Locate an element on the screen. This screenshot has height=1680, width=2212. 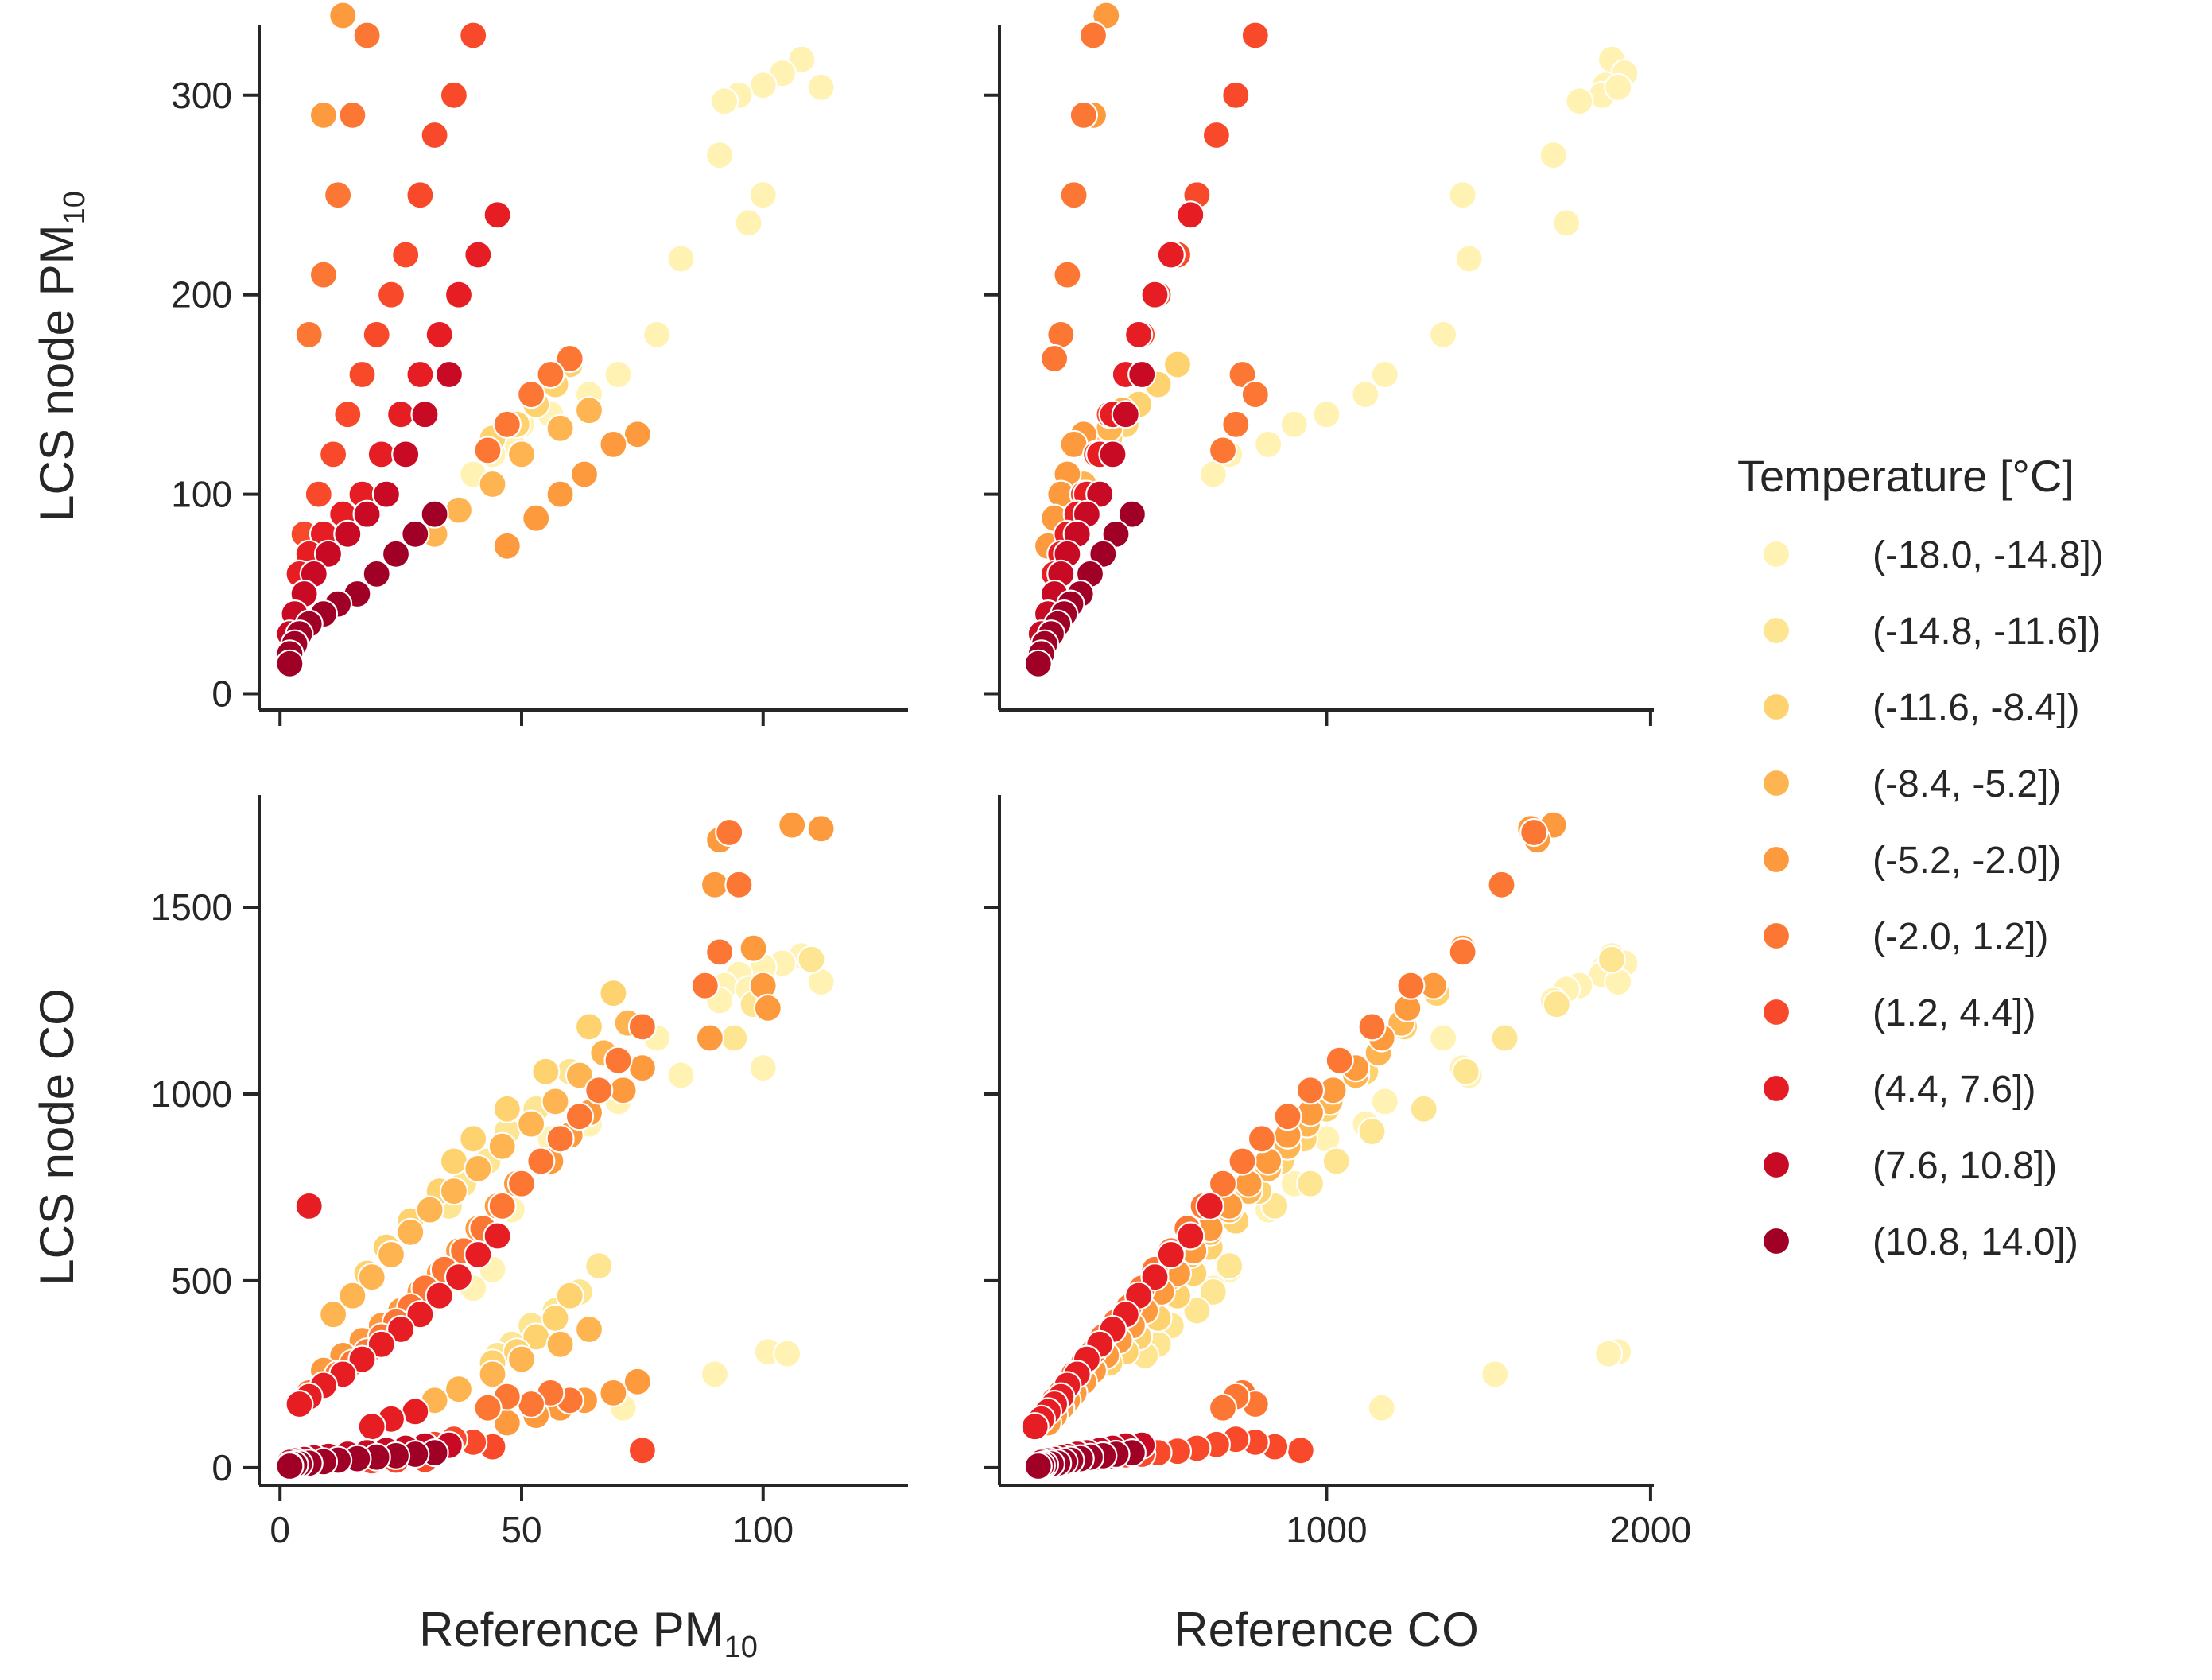
x-tick-label-c0-100: 100 is located at coordinates (763, 1529).